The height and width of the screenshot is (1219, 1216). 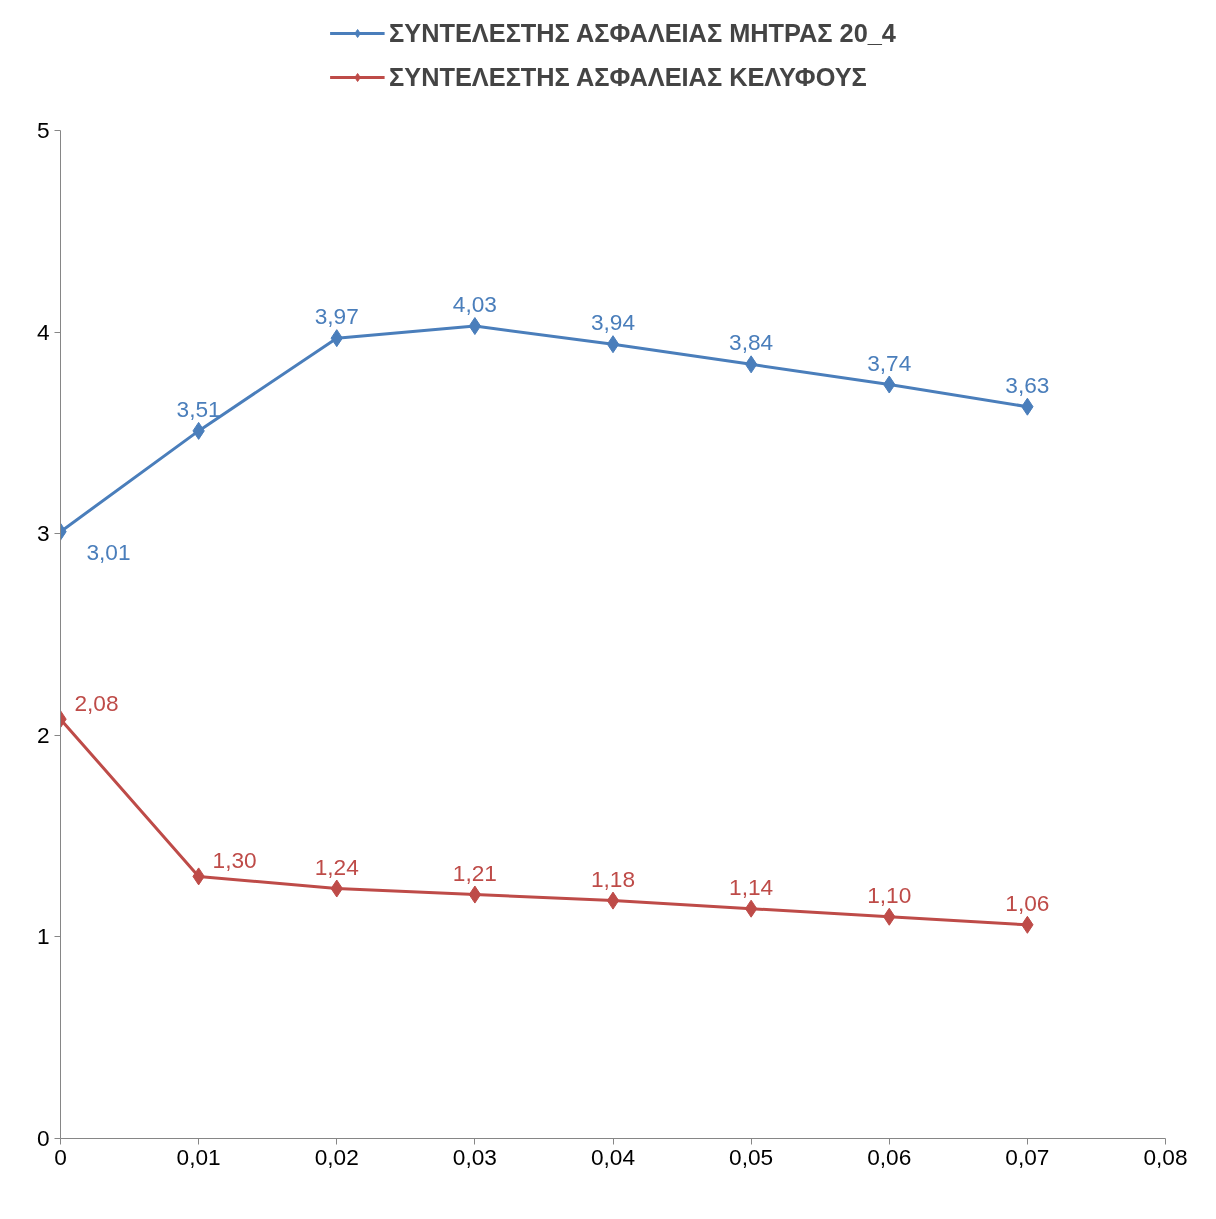 What do you see at coordinates (628, 77) in the screenshot?
I see `legend-label: ΣΥΝΤΕΛΕΣΤΗΣ ΑΣΦΑΛΕΙΑΣ ΚΕΛΥΦΟΥΣ` at bounding box center [628, 77].